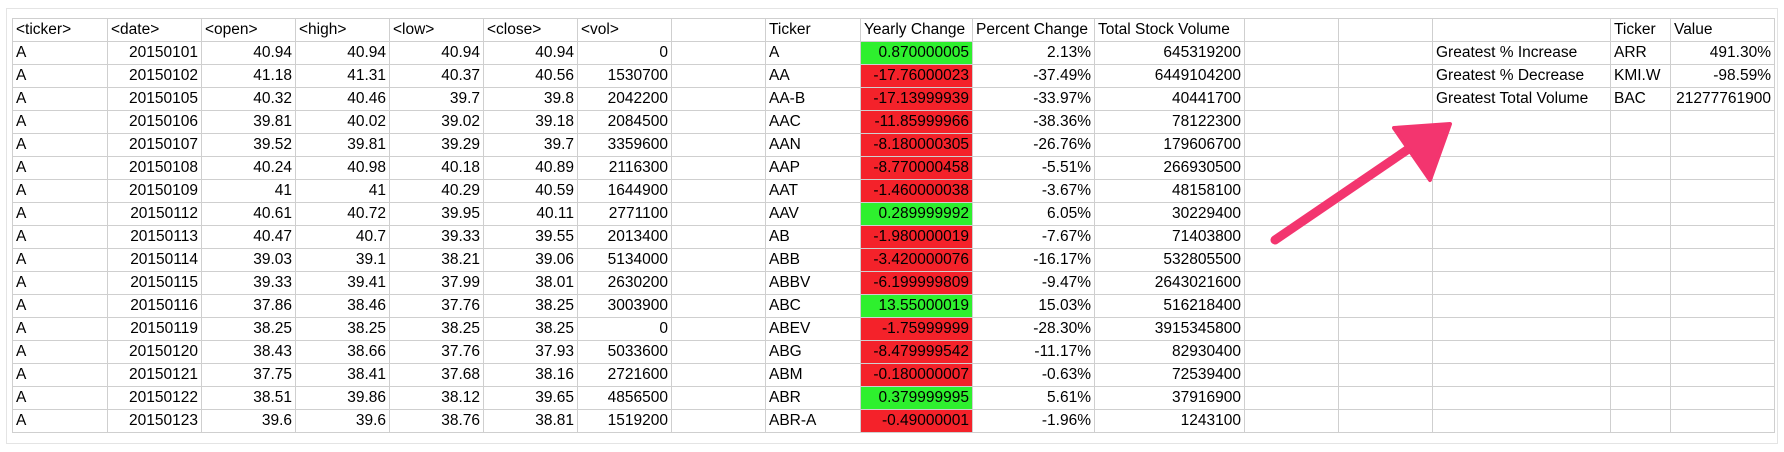  What do you see at coordinates (916, 306) in the screenshot?
I see `yearly-change-cell: 13.55000019` at bounding box center [916, 306].